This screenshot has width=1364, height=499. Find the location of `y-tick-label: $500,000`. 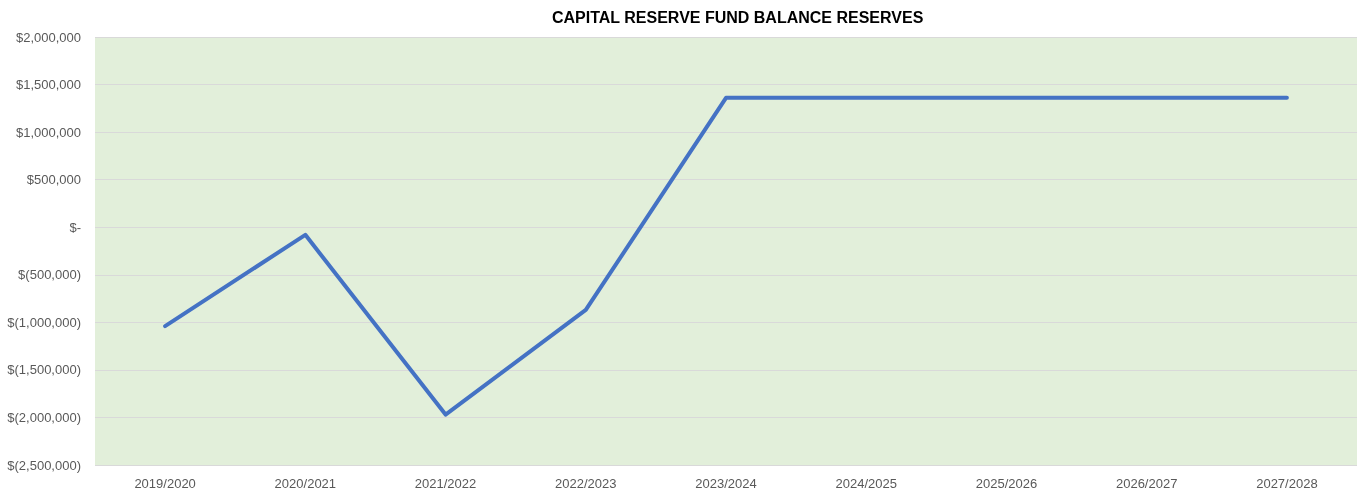

y-tick-label: $500,000 is located at coordinates (53, 180).